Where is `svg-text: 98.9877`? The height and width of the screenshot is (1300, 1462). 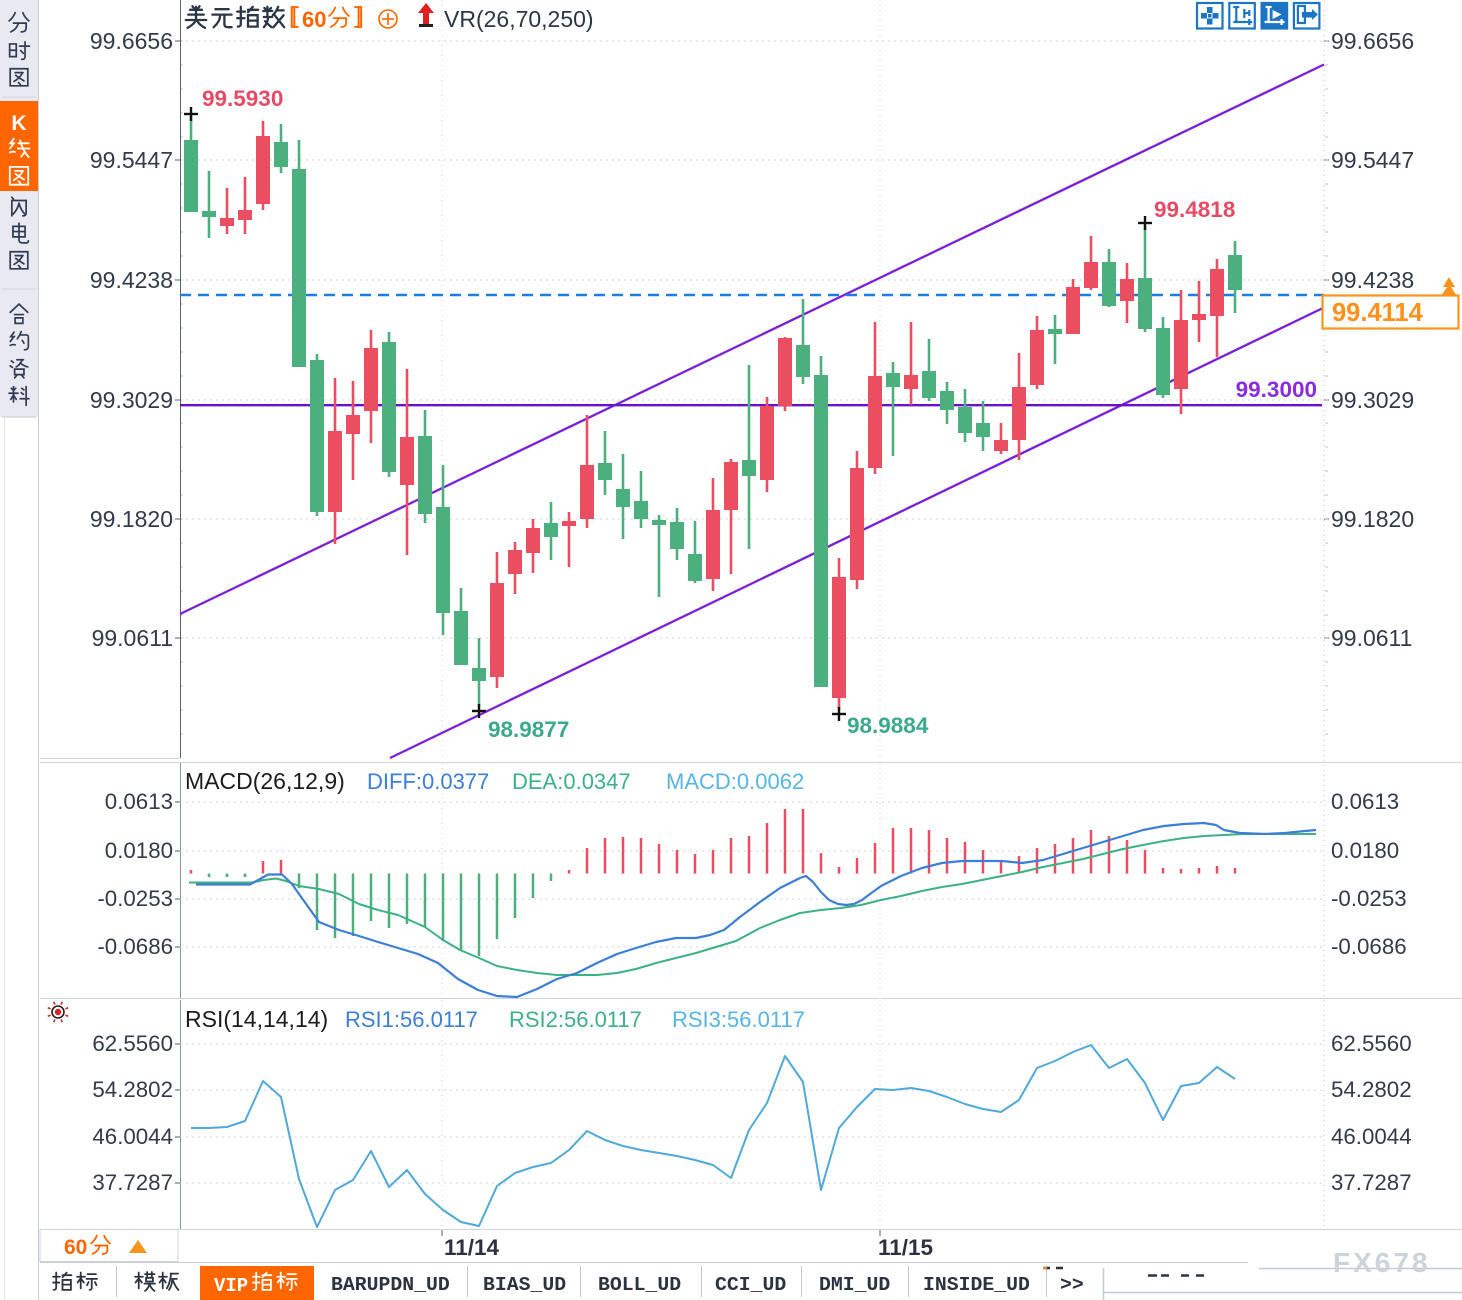
svg-text: 98.9877 is located at coordinates (528, 729).